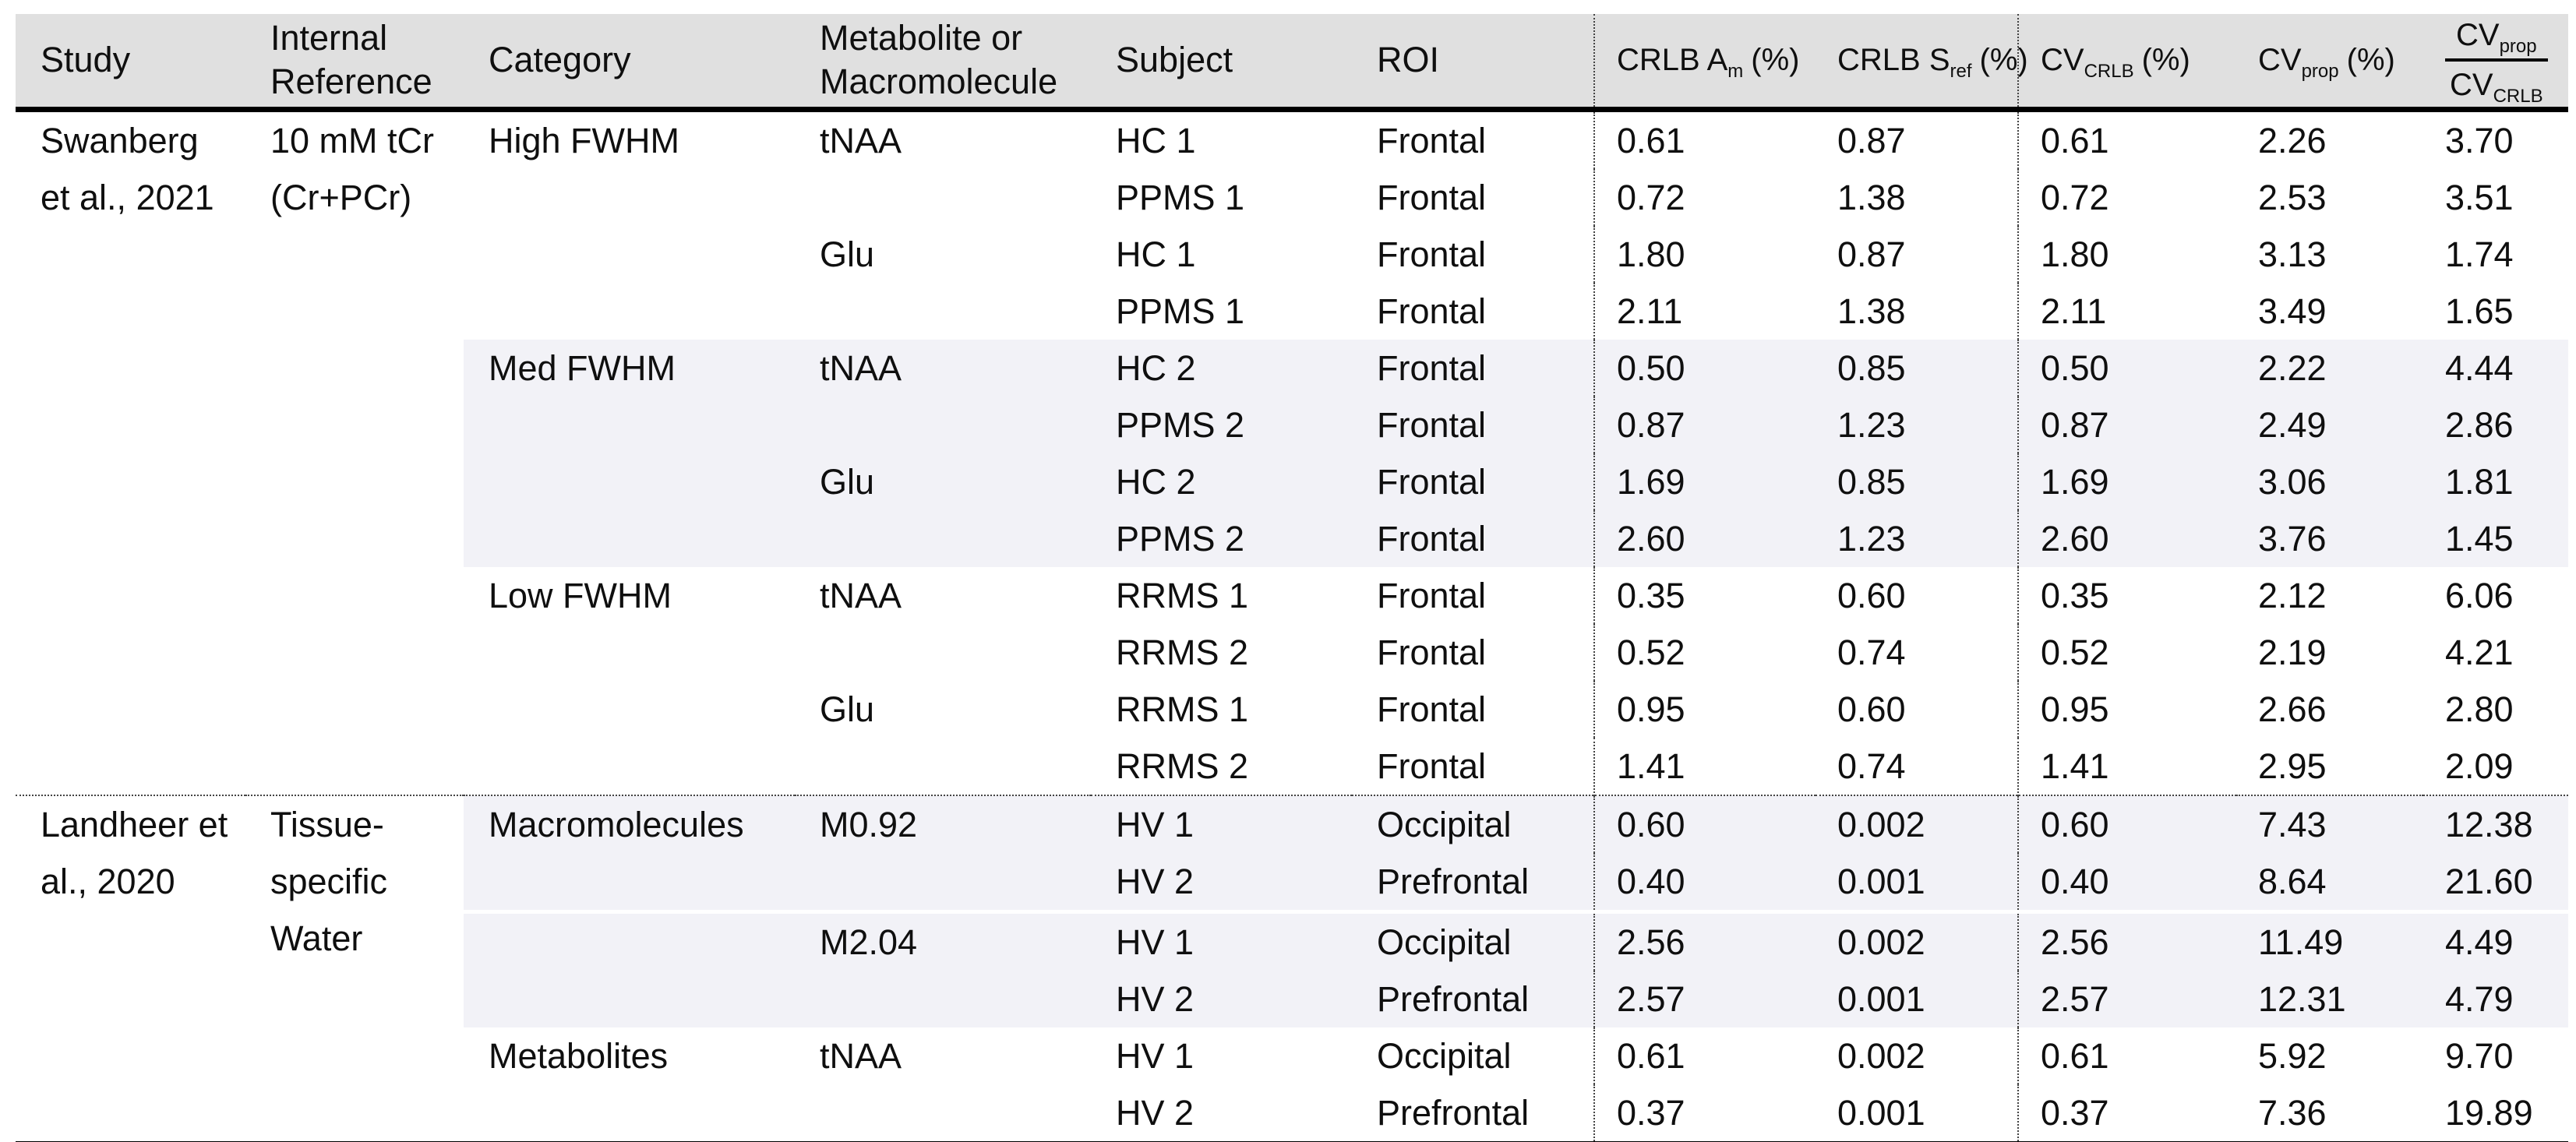  I want to click on cell-cv-crlb: 2.56, so click(2126, 940).